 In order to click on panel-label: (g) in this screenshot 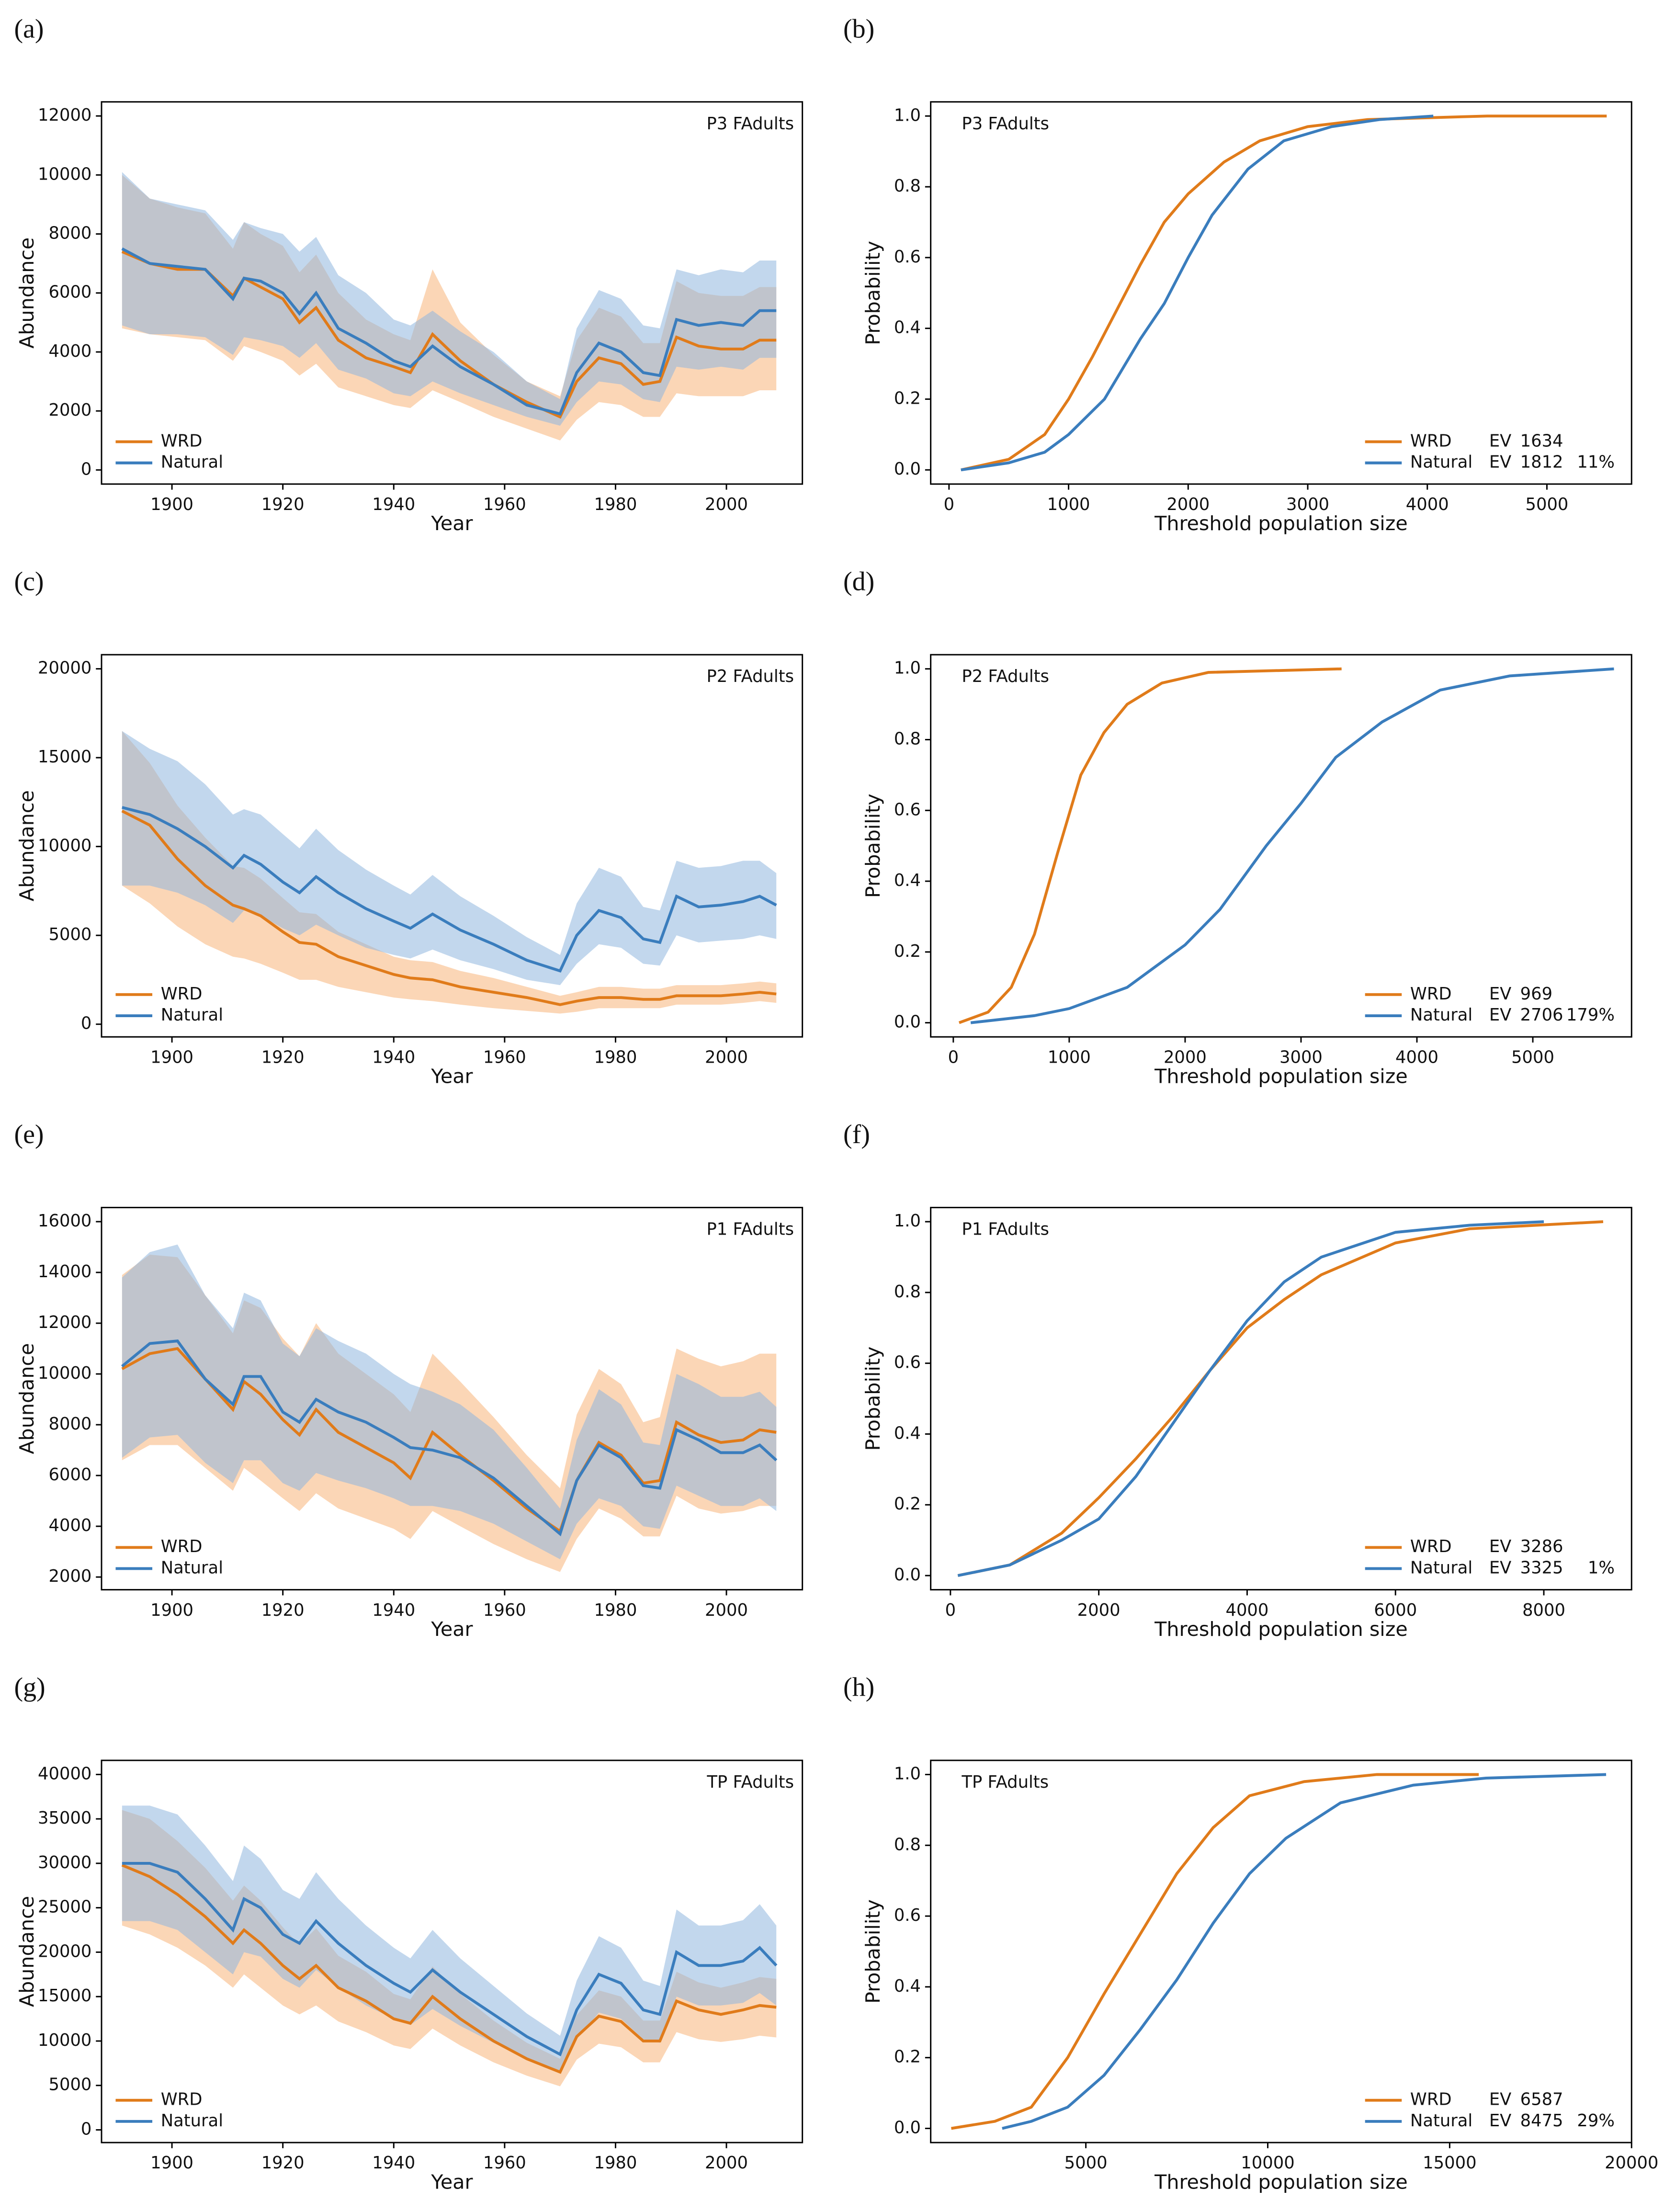, I will do `click(30, 1687)`.